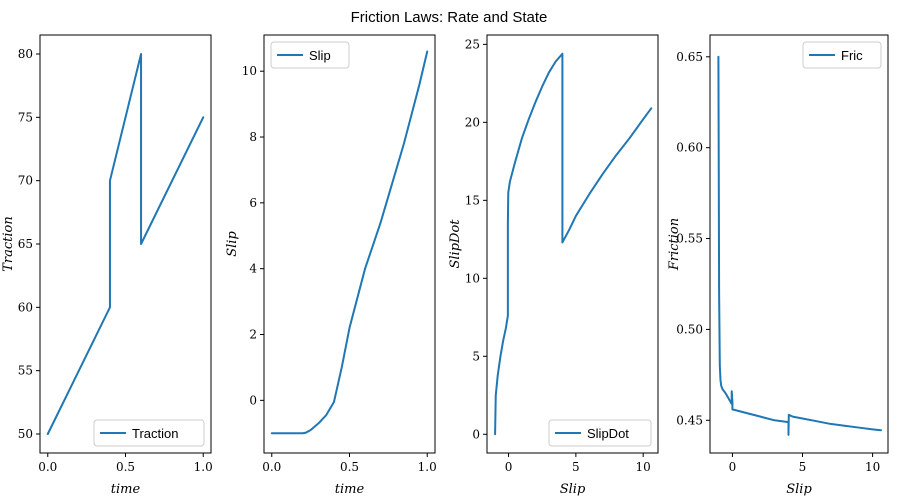 The height and width of the screenshot is (500, 900). I want to click on legend: Traction, so click(149, 433).